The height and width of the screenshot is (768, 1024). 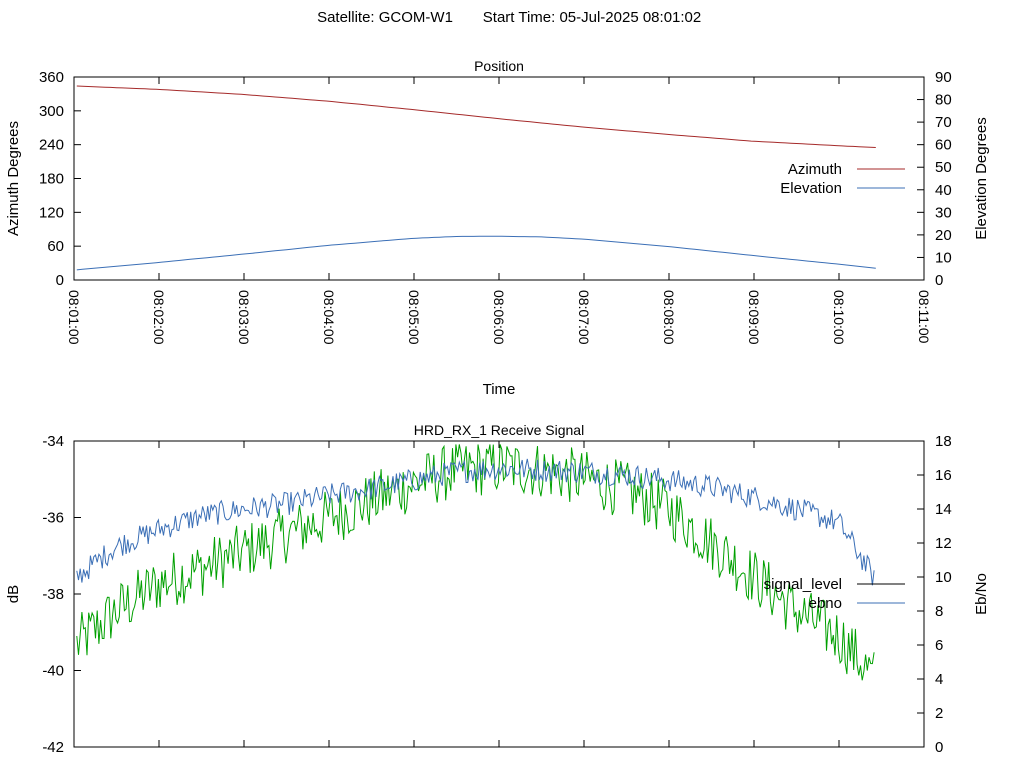 I want to click on position-x-tick-label: 08:04:00, so click(x=329, y=317).